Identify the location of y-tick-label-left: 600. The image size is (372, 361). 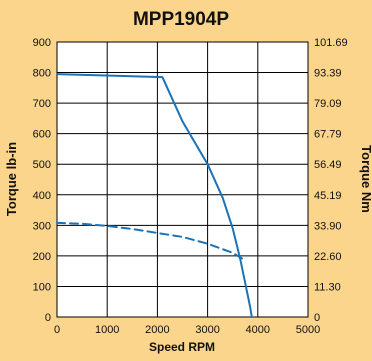
(42, 135).